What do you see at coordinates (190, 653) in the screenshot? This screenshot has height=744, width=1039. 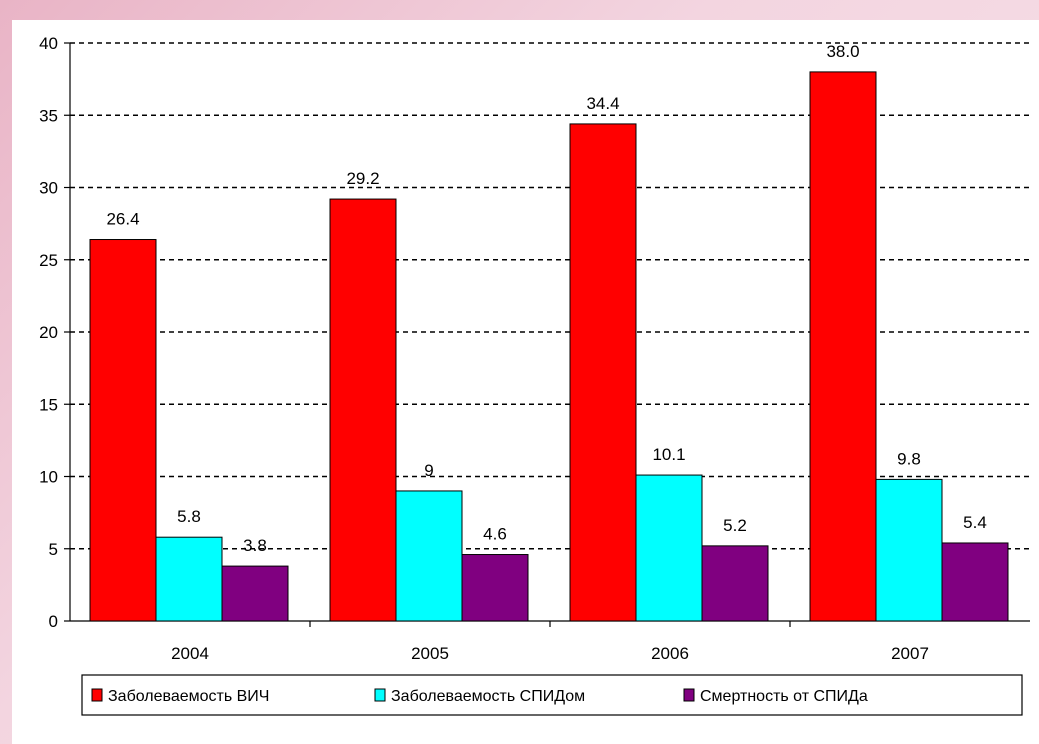 I see `x-tick-label: 2004` at bounding box center [190, 653].